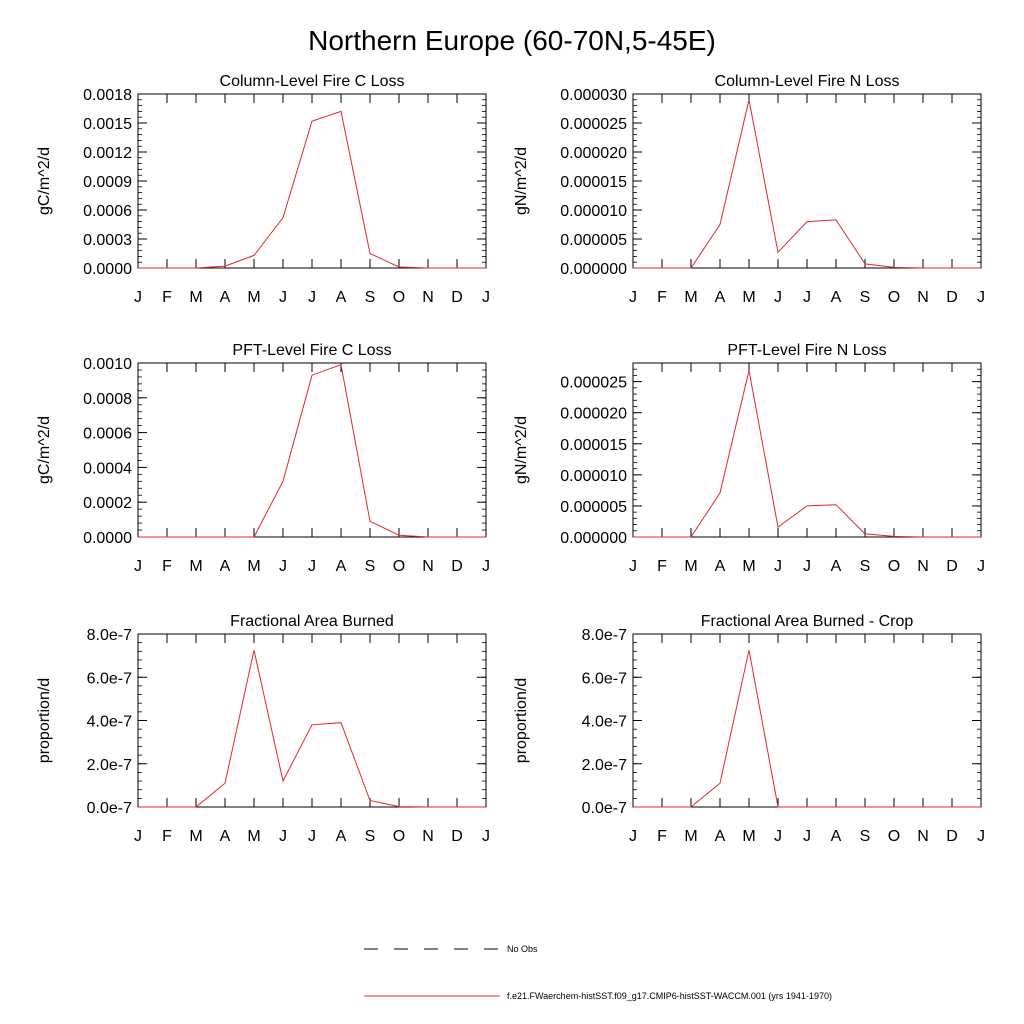 The height and width of the screenshot is (1024, 1024). Describe the element at coordinates (593, 211) in the screenshot. I see `y-tick-label: 0.000010` at that location.